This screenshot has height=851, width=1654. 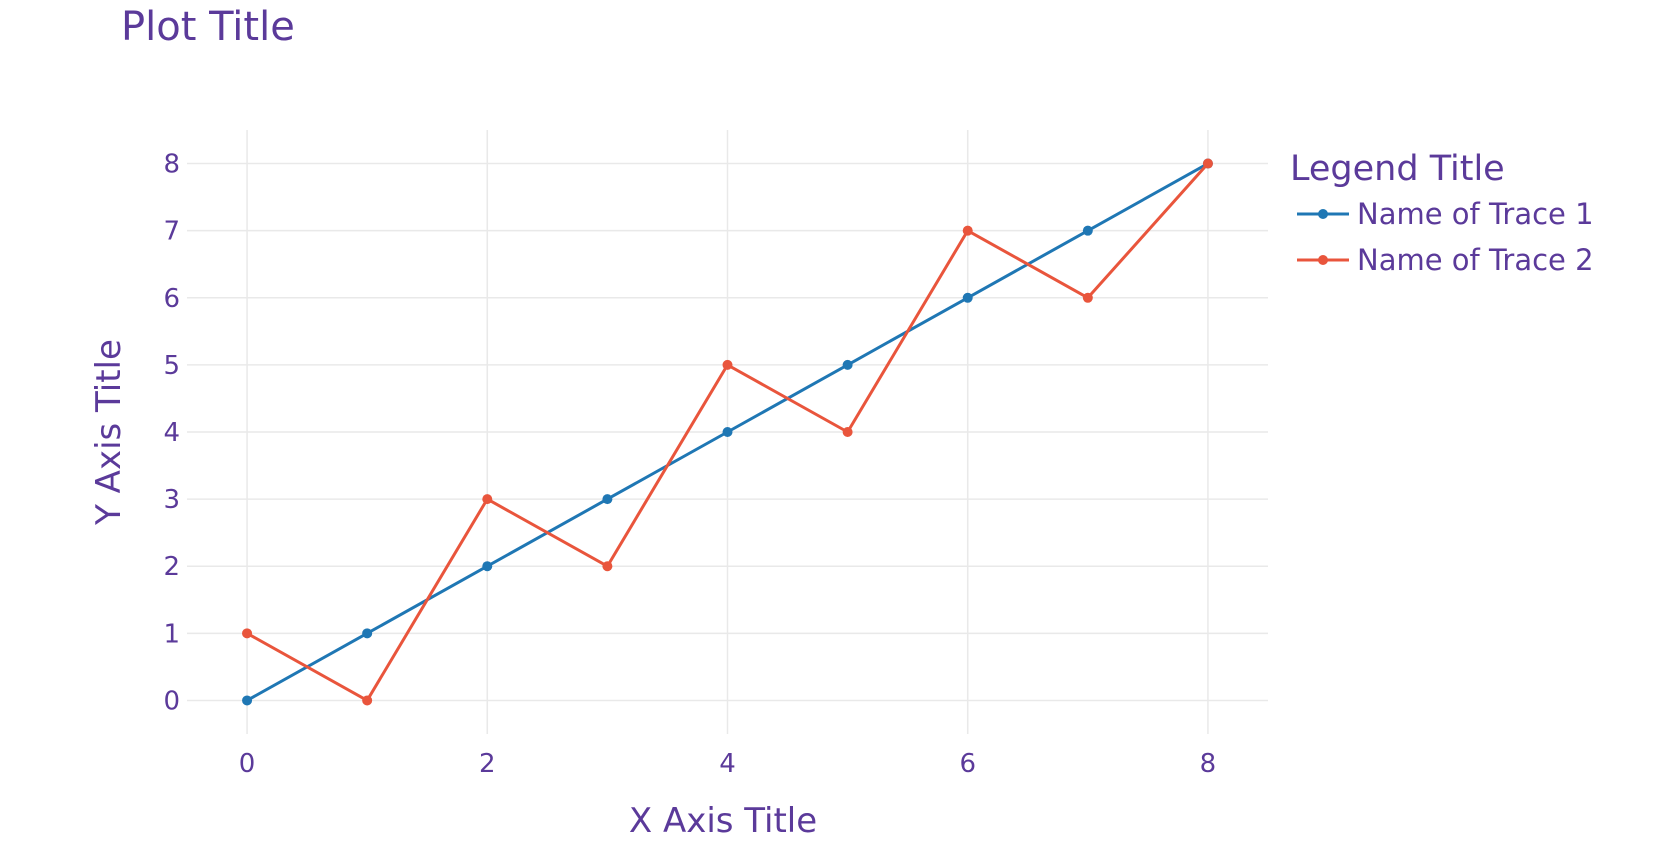 What do you see at coordinates (727, 764) in the screenshot?
I see `x-tick-label: 4` at bounding box center [727, 764].